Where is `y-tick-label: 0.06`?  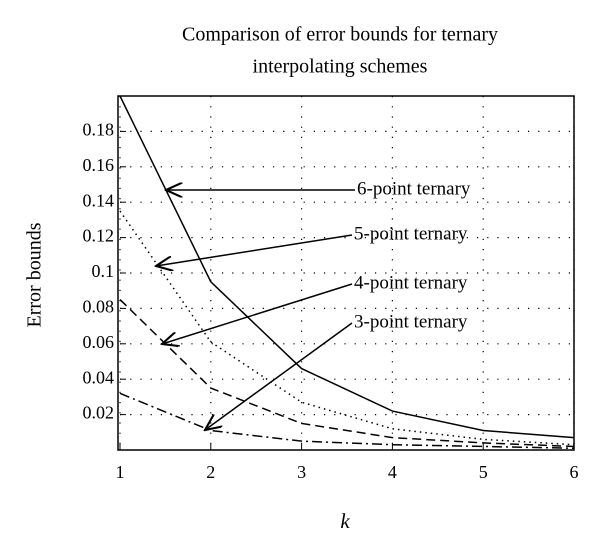 y-tick-label: 0.06 is located at coordinates (99, 342).